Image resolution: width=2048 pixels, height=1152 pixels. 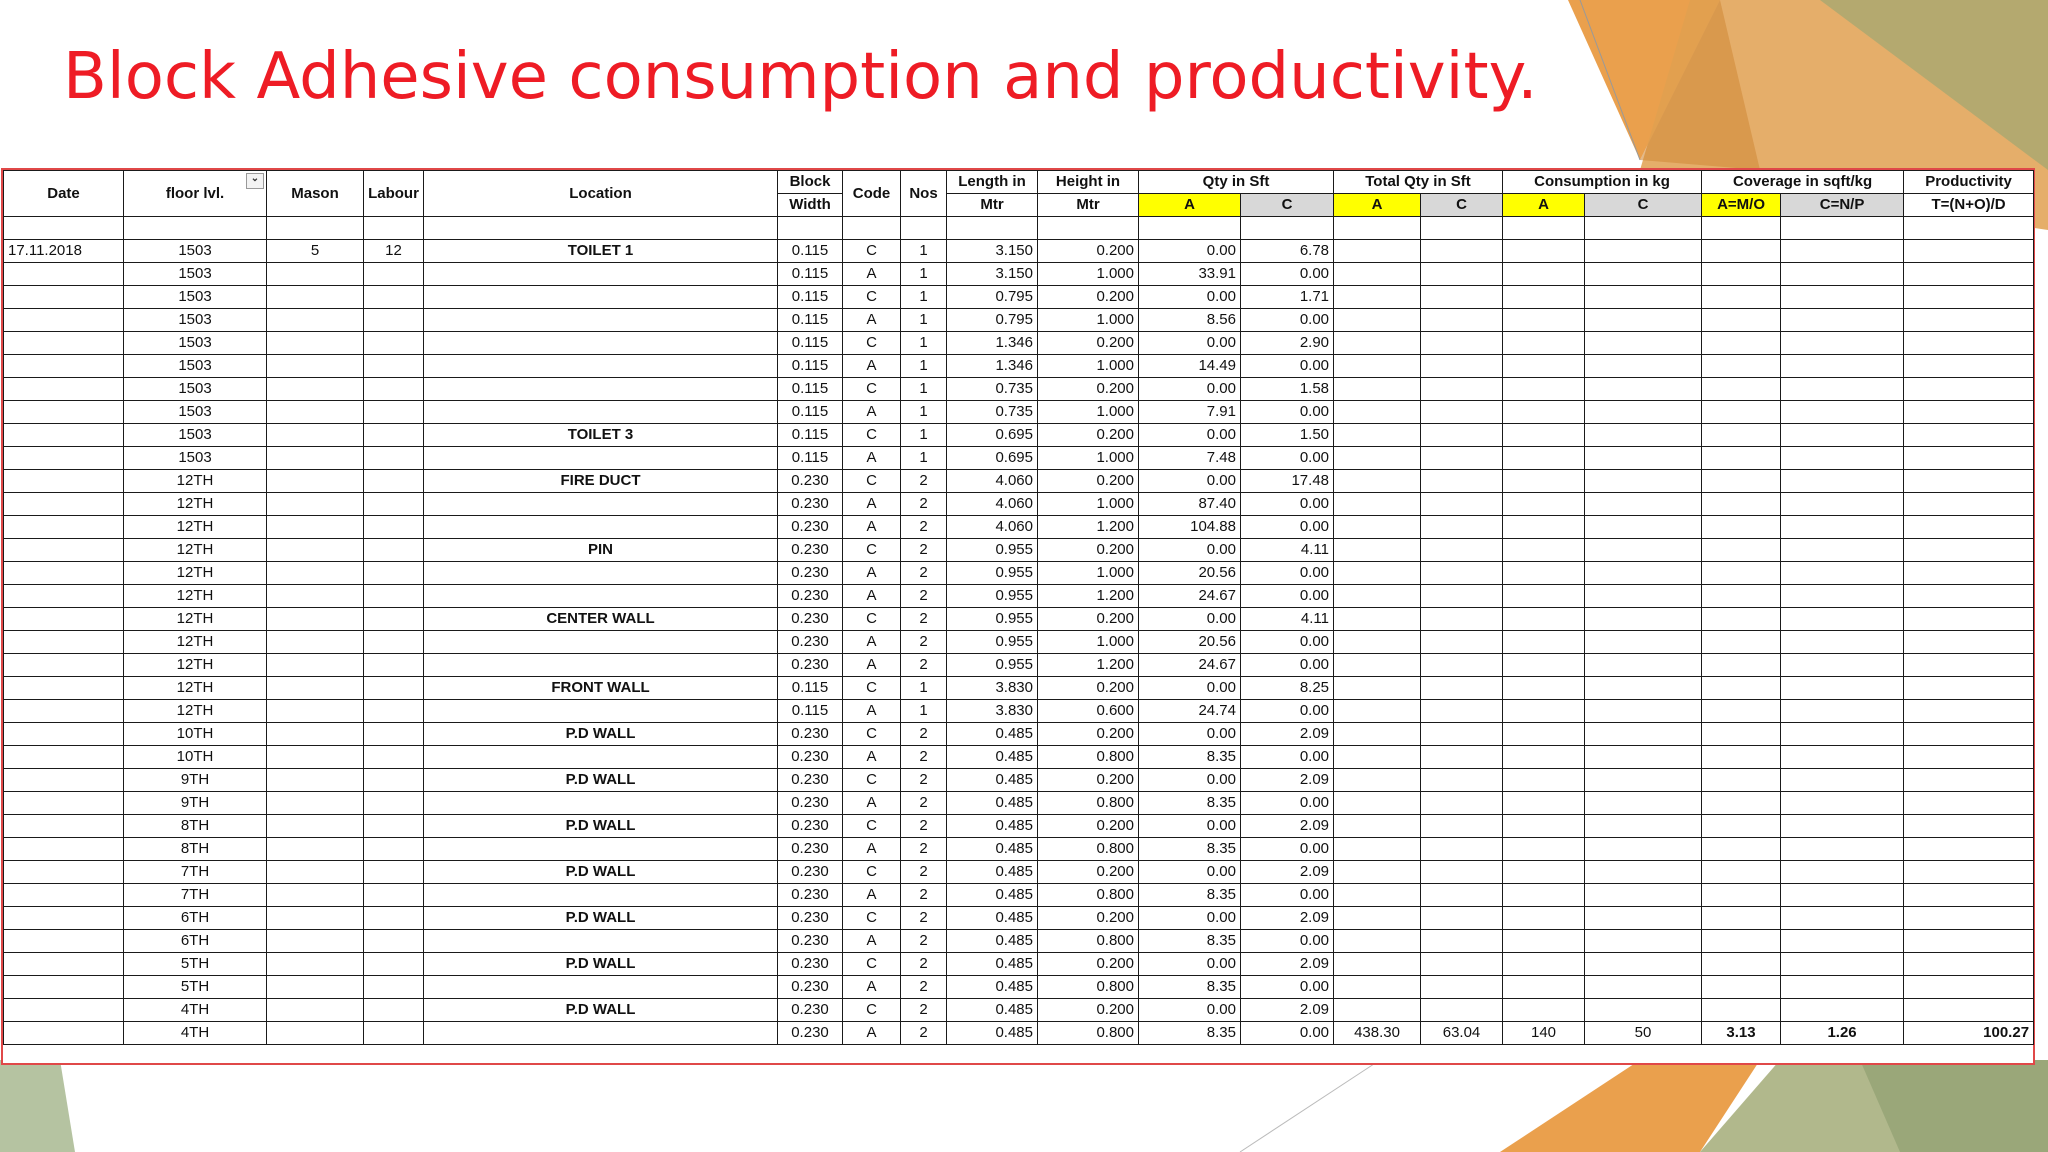 What do you see at coordinates (195, 803) in the screenshot?
I see `cell-floor: 9TH` at bounding box center [195, 803].